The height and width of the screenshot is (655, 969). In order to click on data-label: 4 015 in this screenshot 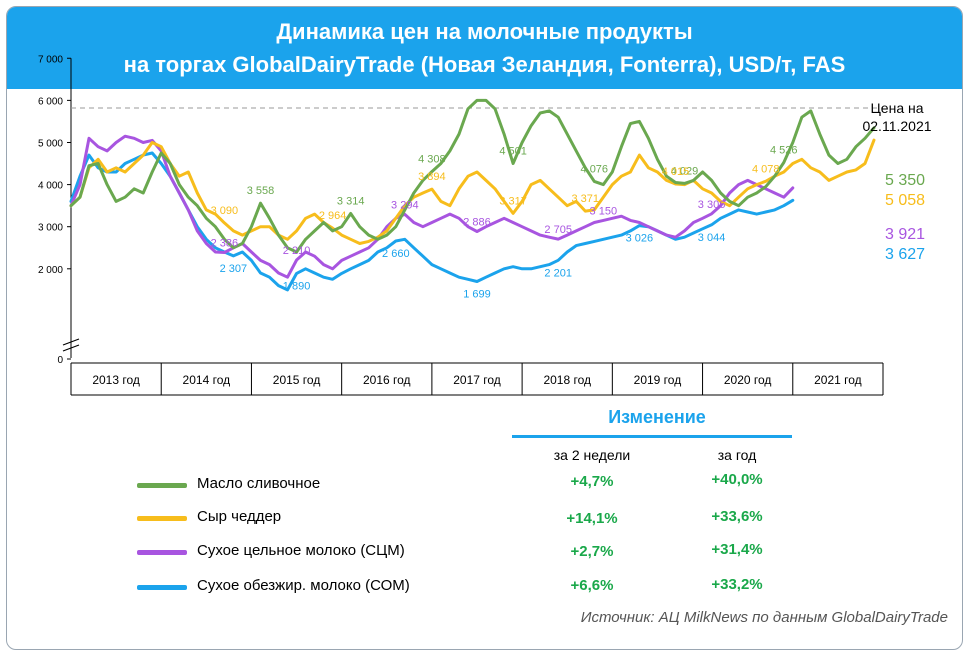, I will do `click(676, 172)`.